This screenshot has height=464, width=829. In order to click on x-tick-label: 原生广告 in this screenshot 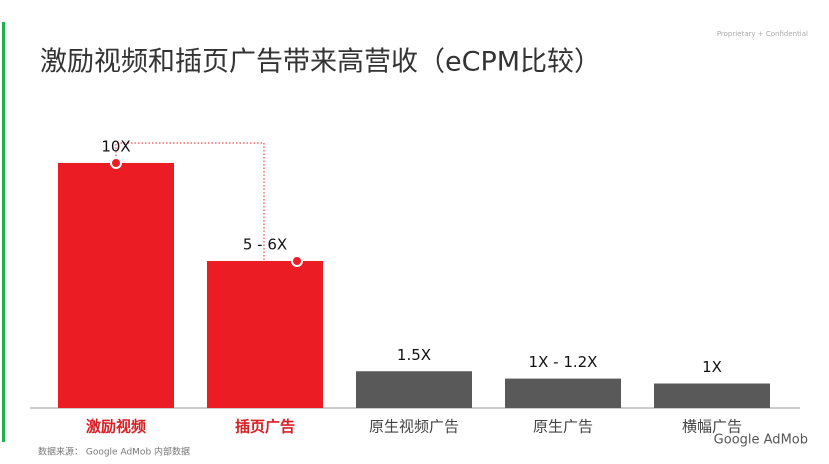, I will do `click(563, 427)`.